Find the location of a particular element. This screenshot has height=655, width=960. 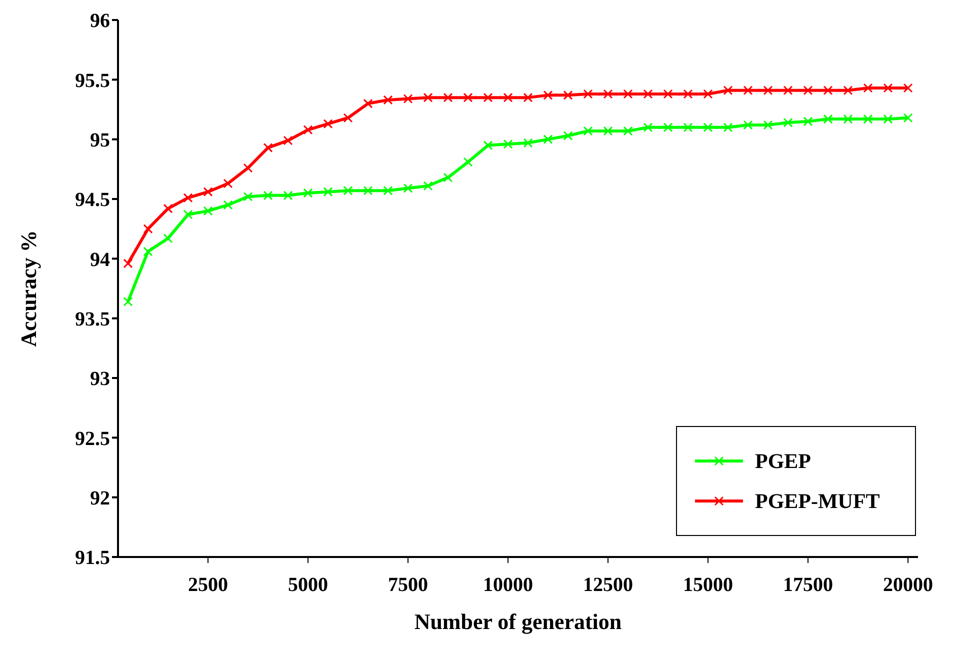

y-tick-label: 95 is located at coordinates (100, 140).